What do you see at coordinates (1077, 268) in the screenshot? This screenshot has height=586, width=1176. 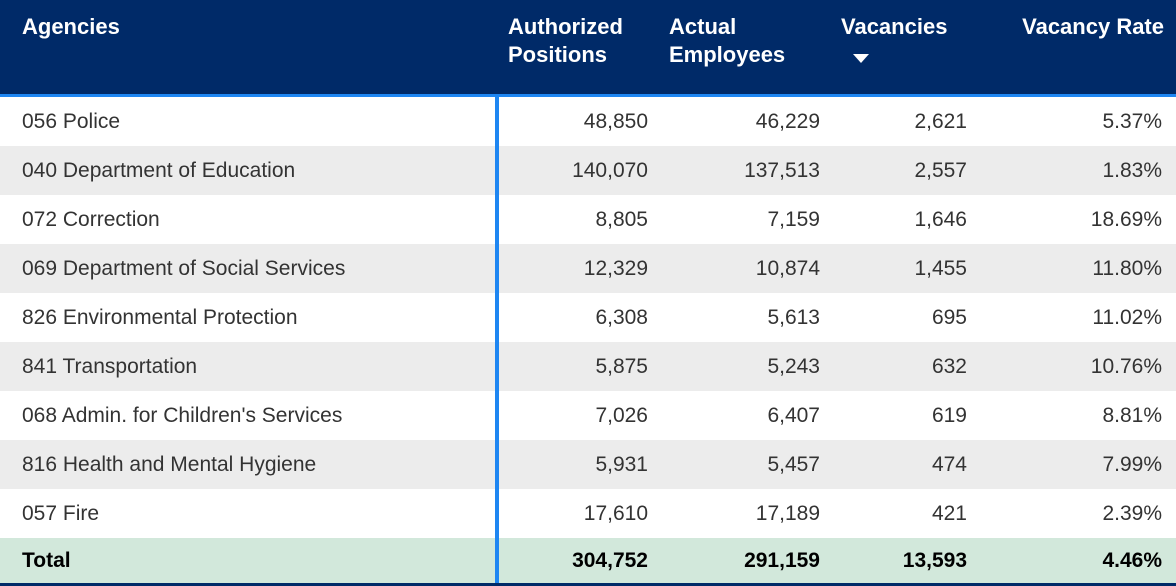 I see `vacancy-rate-cell: 11.80%` at bounding box center [1077, 268].